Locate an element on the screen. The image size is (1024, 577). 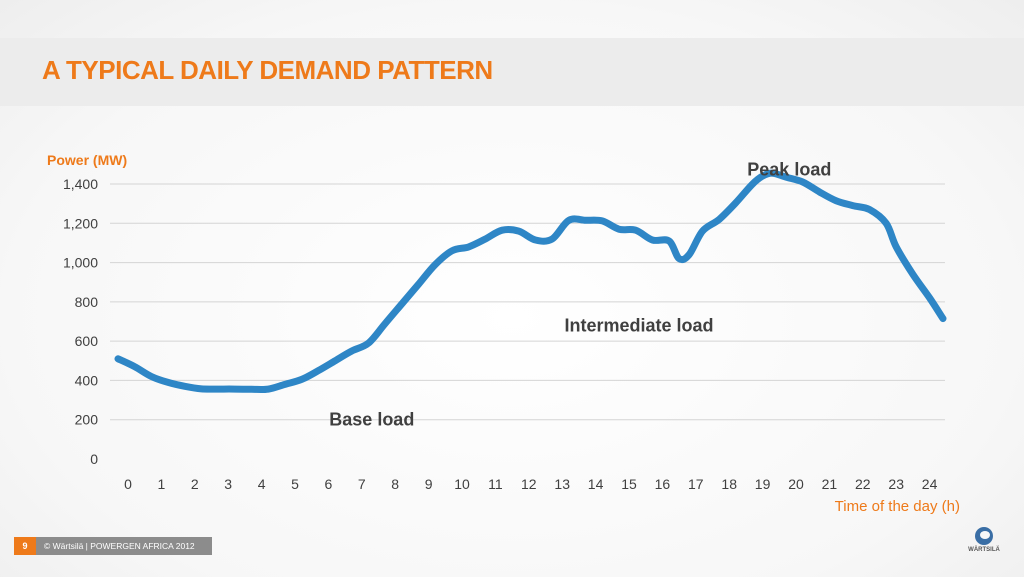
logo-mark-icon is located at coordinates (984, 536).